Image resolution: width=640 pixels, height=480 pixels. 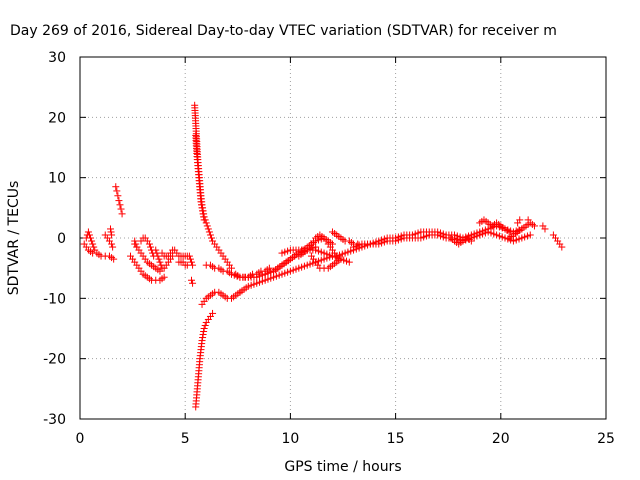 What do you see at coordinates (54, 420) in the screenshot?
I see `y-tick-label: -30` at bounding box center [54, 420].